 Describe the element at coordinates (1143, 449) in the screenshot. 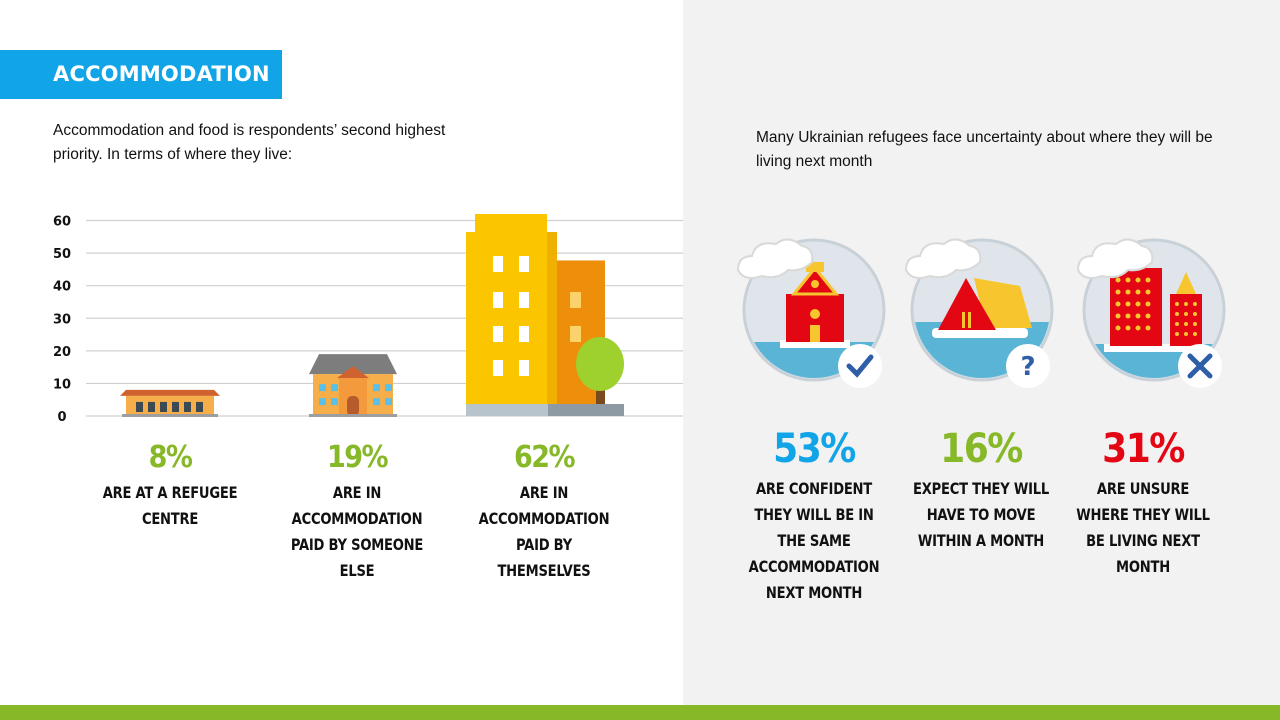

I see `stat-value: 31%` at that location.